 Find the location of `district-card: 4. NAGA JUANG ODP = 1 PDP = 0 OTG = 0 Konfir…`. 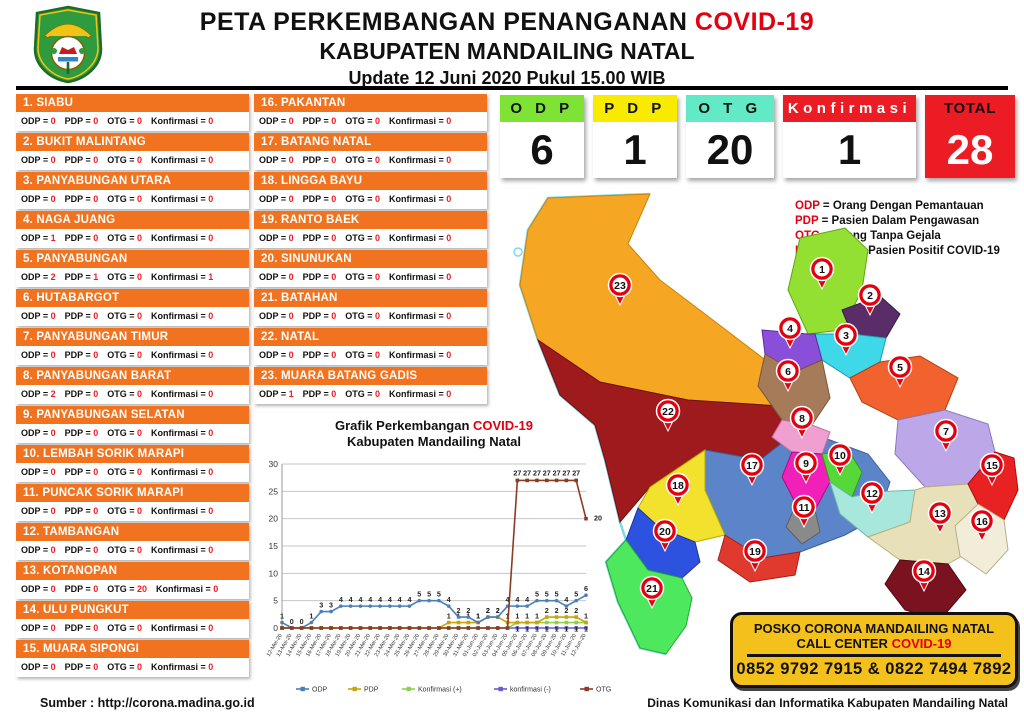

district-card: 4. NAGA JUANG ODP = 1 PDP = 0 OTG = 0 Konfir… is located at coordinates (132, 229).